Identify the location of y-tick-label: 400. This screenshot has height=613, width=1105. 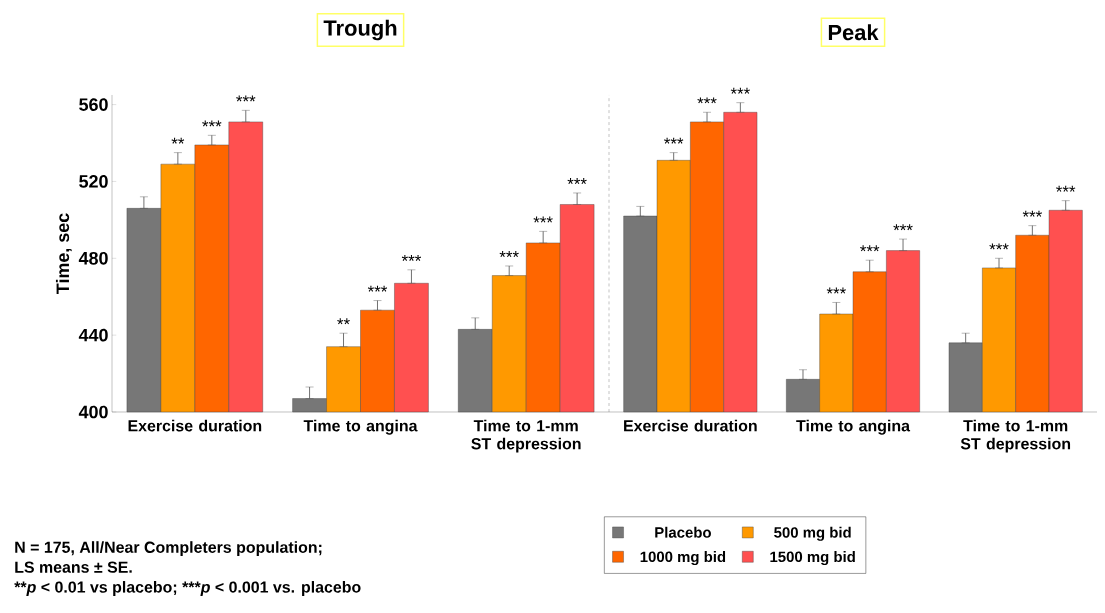
(93, 412).